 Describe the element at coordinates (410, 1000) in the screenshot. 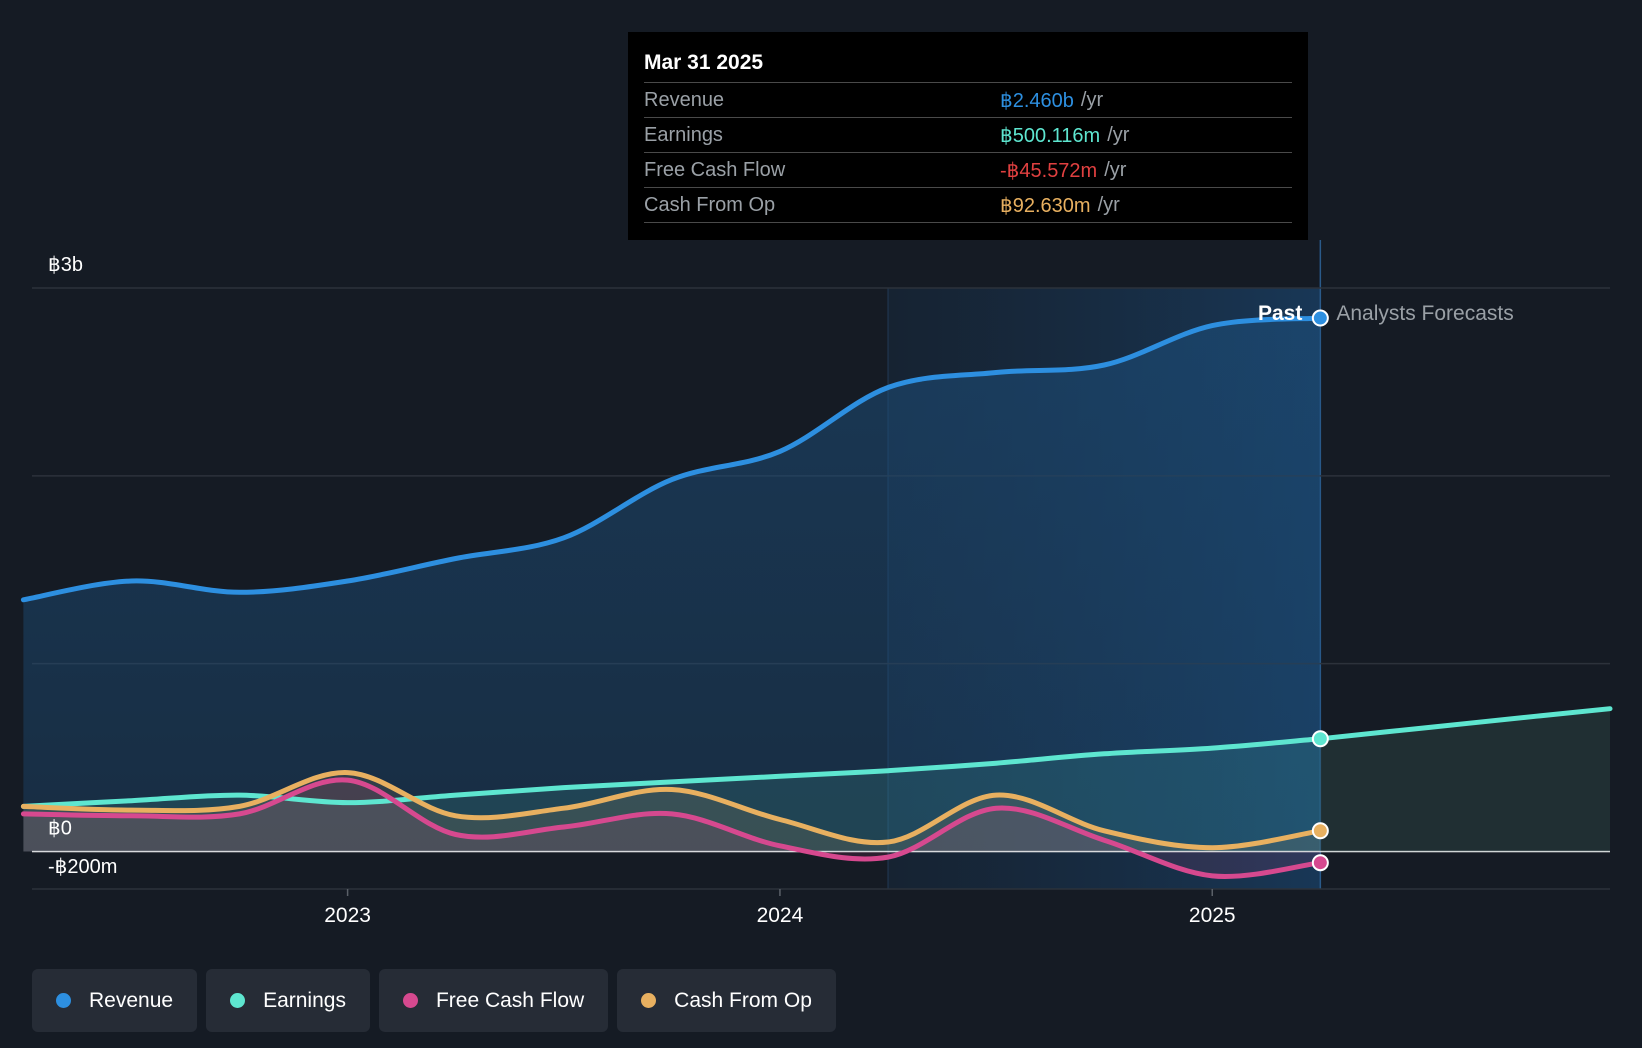

I see `free-cash-flow-dot-icon` at that location.